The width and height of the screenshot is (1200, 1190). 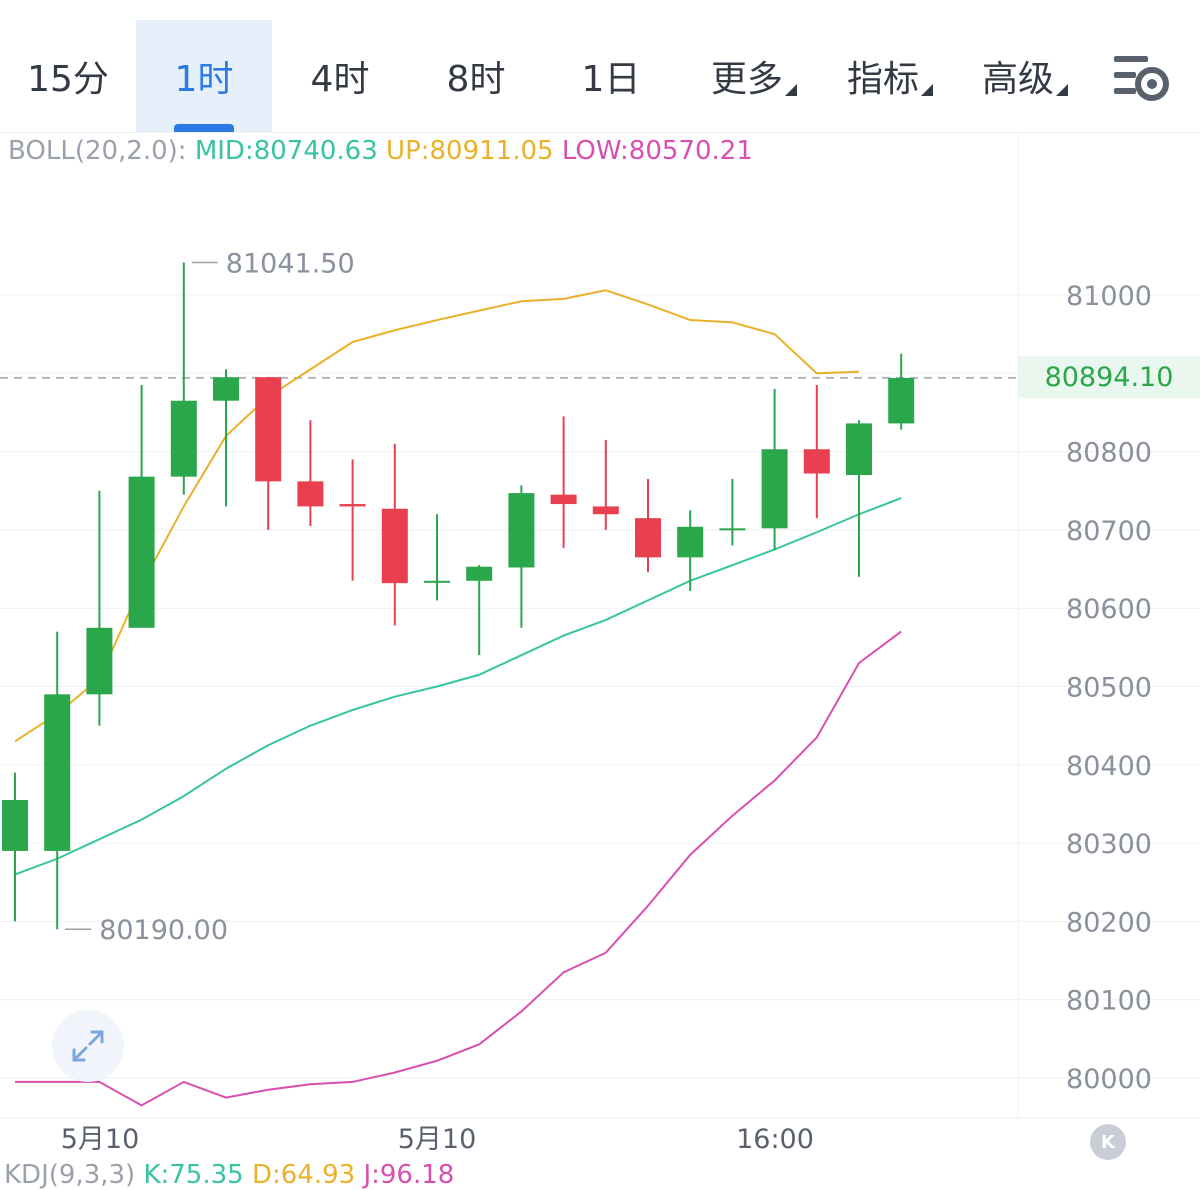 I want to click on kdj-legend: KDJ(9,3,3) K:75.35 D:64.93 J:96.18, so click(x=229, y=1175).